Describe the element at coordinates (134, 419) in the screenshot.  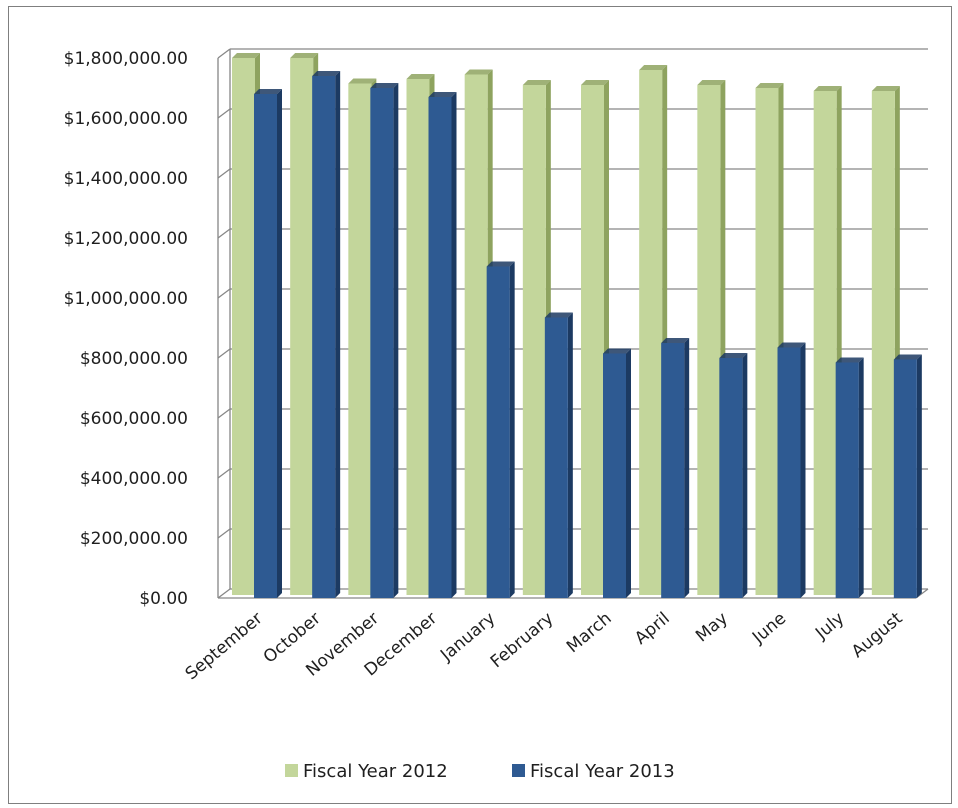
I see `y-tick-label: $600,000.00` at that location.